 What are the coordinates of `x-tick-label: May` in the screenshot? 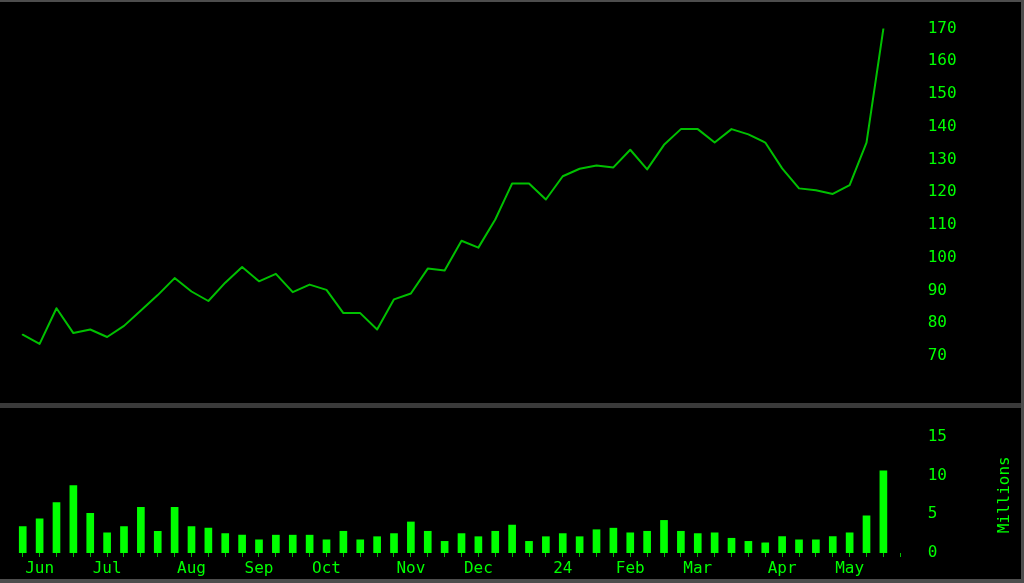 It's located at (850, 567).